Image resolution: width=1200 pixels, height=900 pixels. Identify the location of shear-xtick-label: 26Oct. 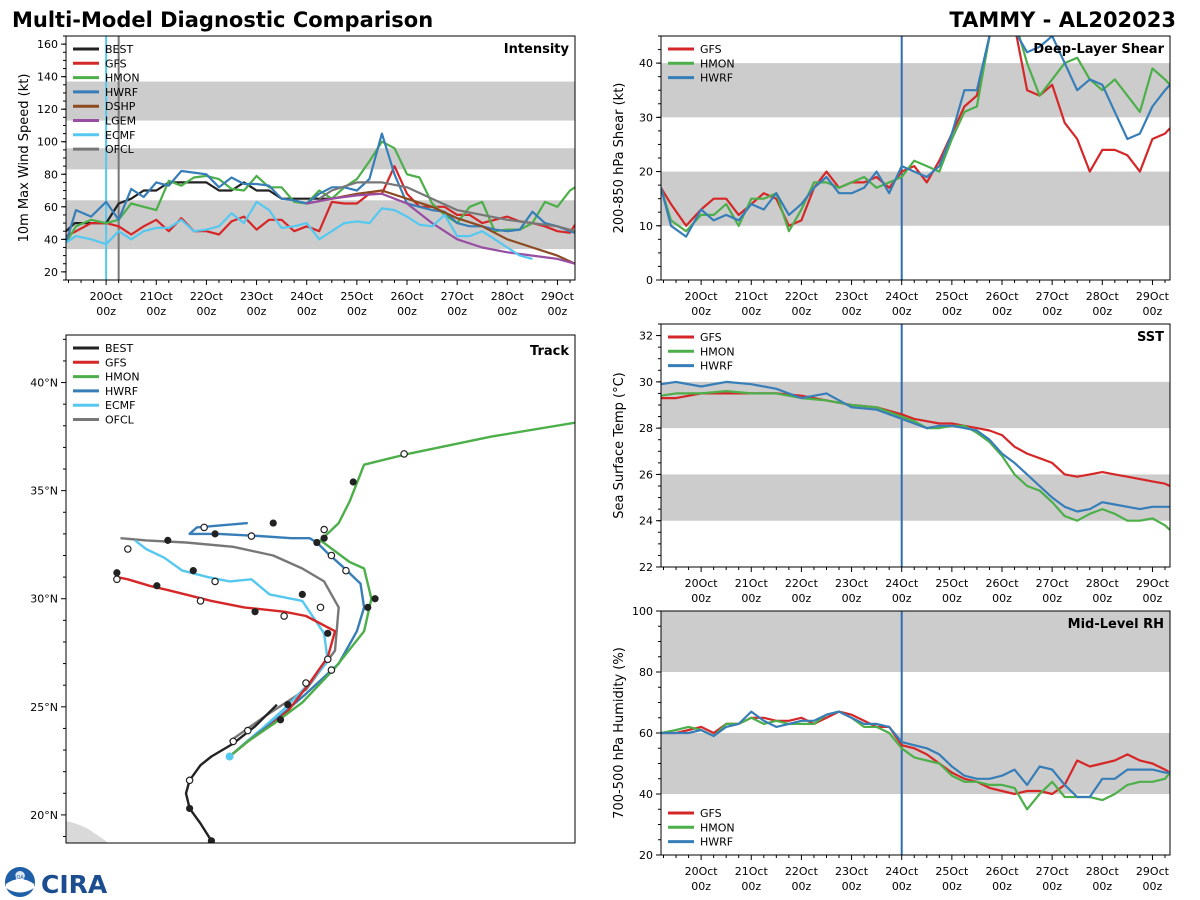
(1002, 296).